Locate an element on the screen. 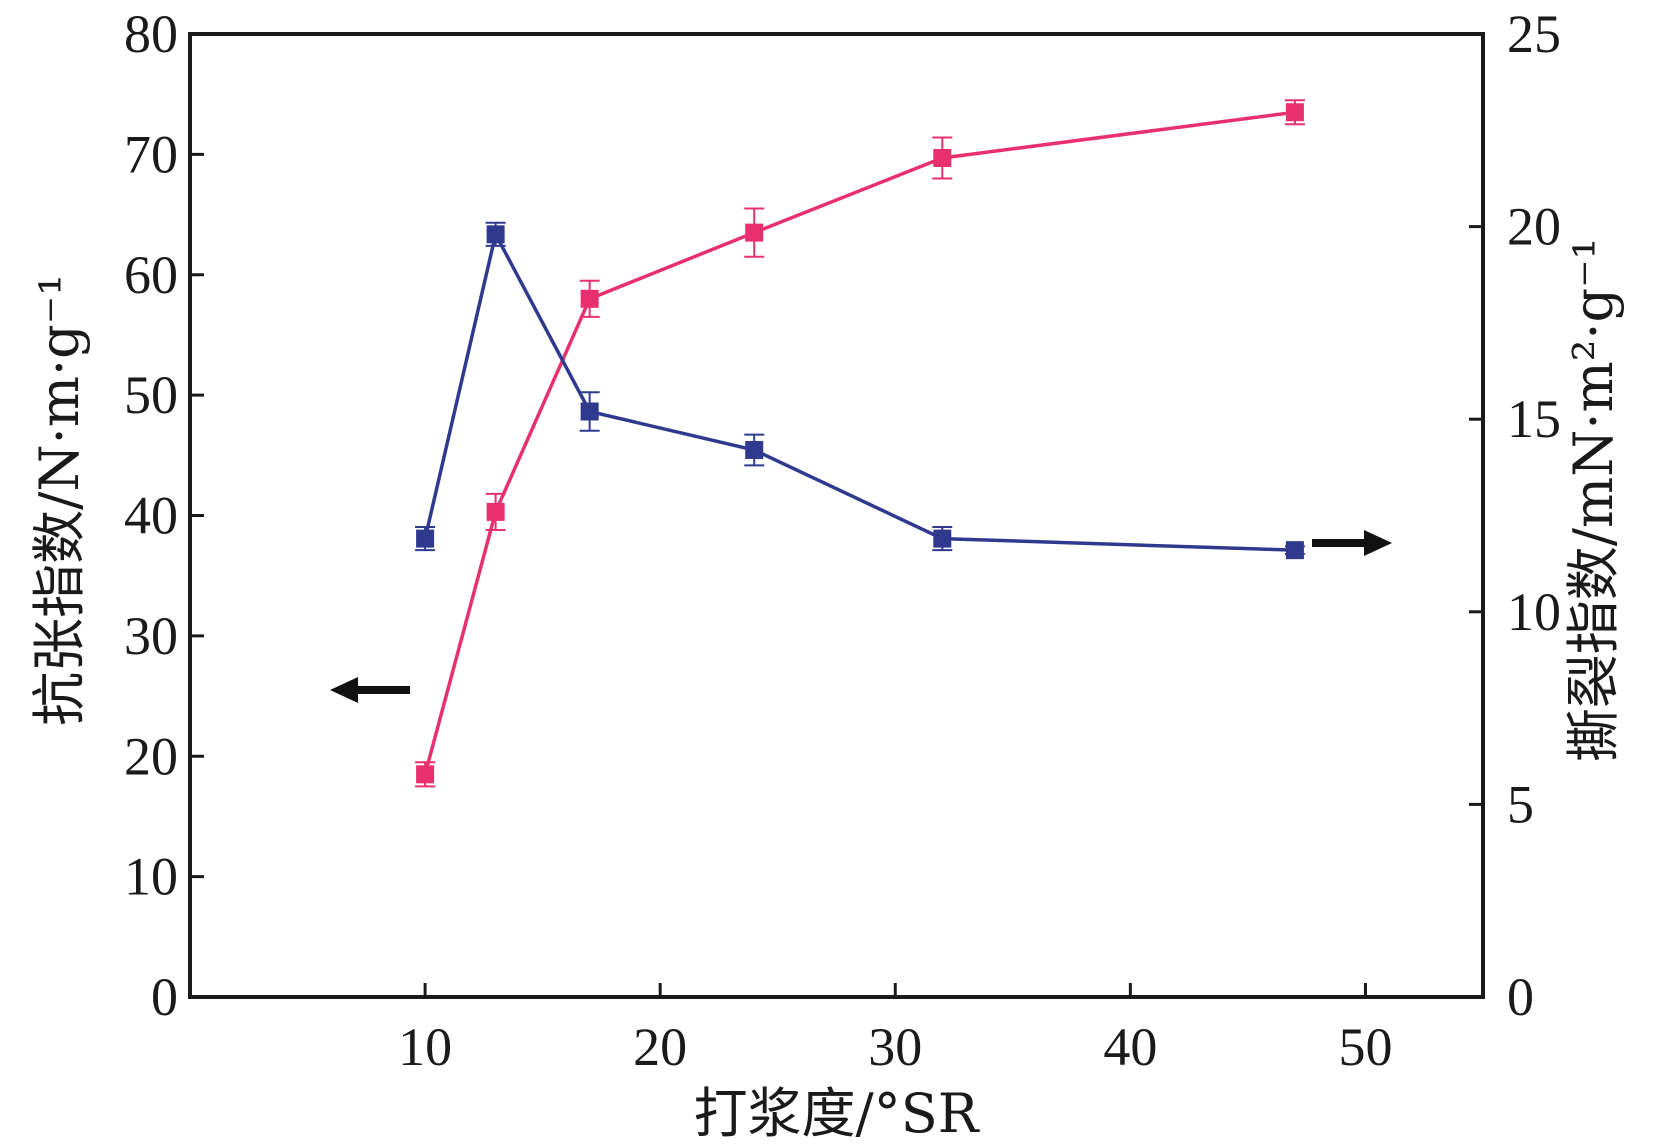 The height and width of the screenshot is (1148, 1654). x-tick-label: 30 is located at coordinates (895, 1047).